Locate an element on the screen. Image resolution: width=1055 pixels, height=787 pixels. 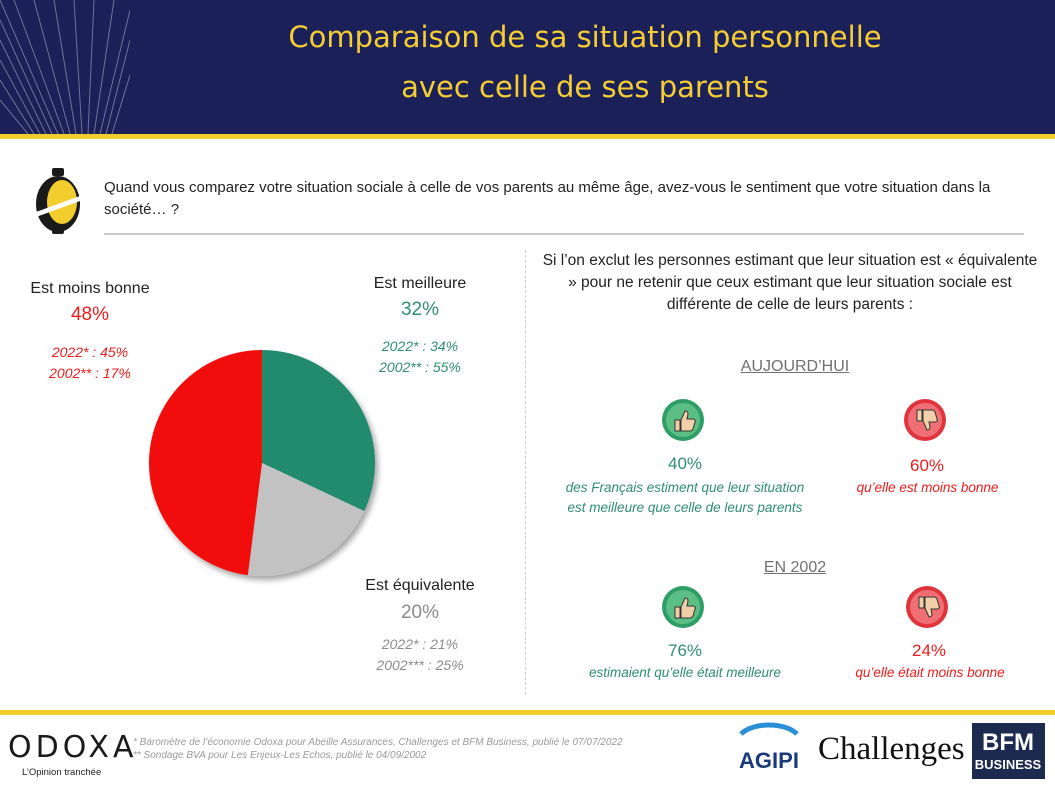
value-equivalent: 20% is located at coordinates (420, 612).